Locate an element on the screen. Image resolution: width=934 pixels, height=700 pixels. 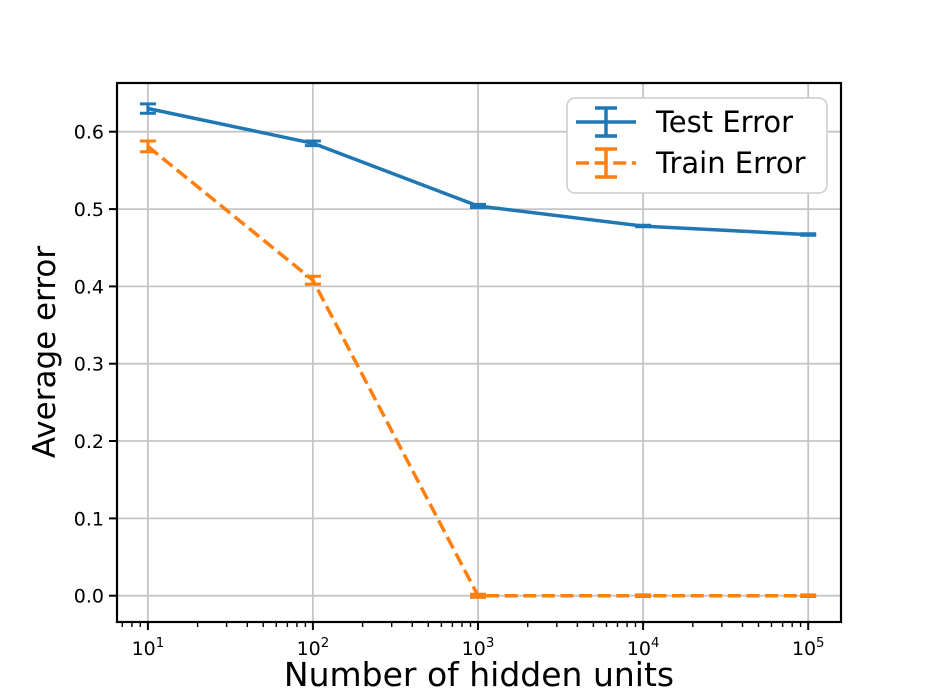
legend-label: Train Error is located at coordinates (730, 163).